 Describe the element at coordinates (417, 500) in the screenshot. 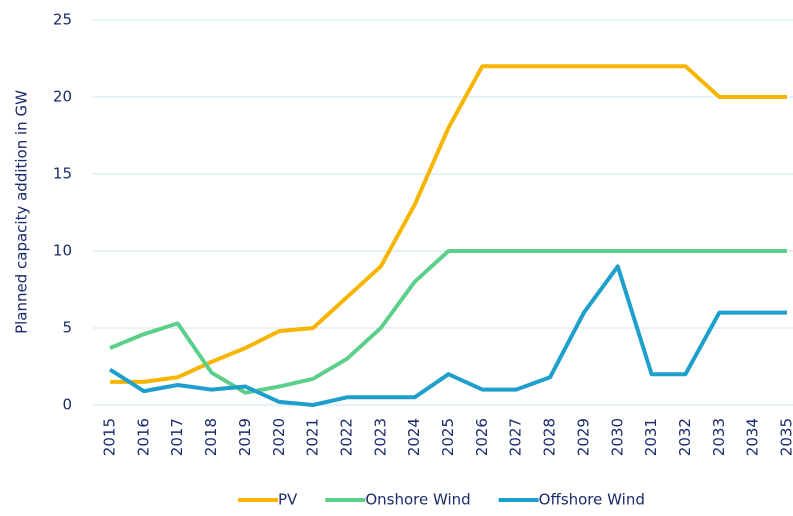

I see `legend-label: Onshore Wind` at that location.